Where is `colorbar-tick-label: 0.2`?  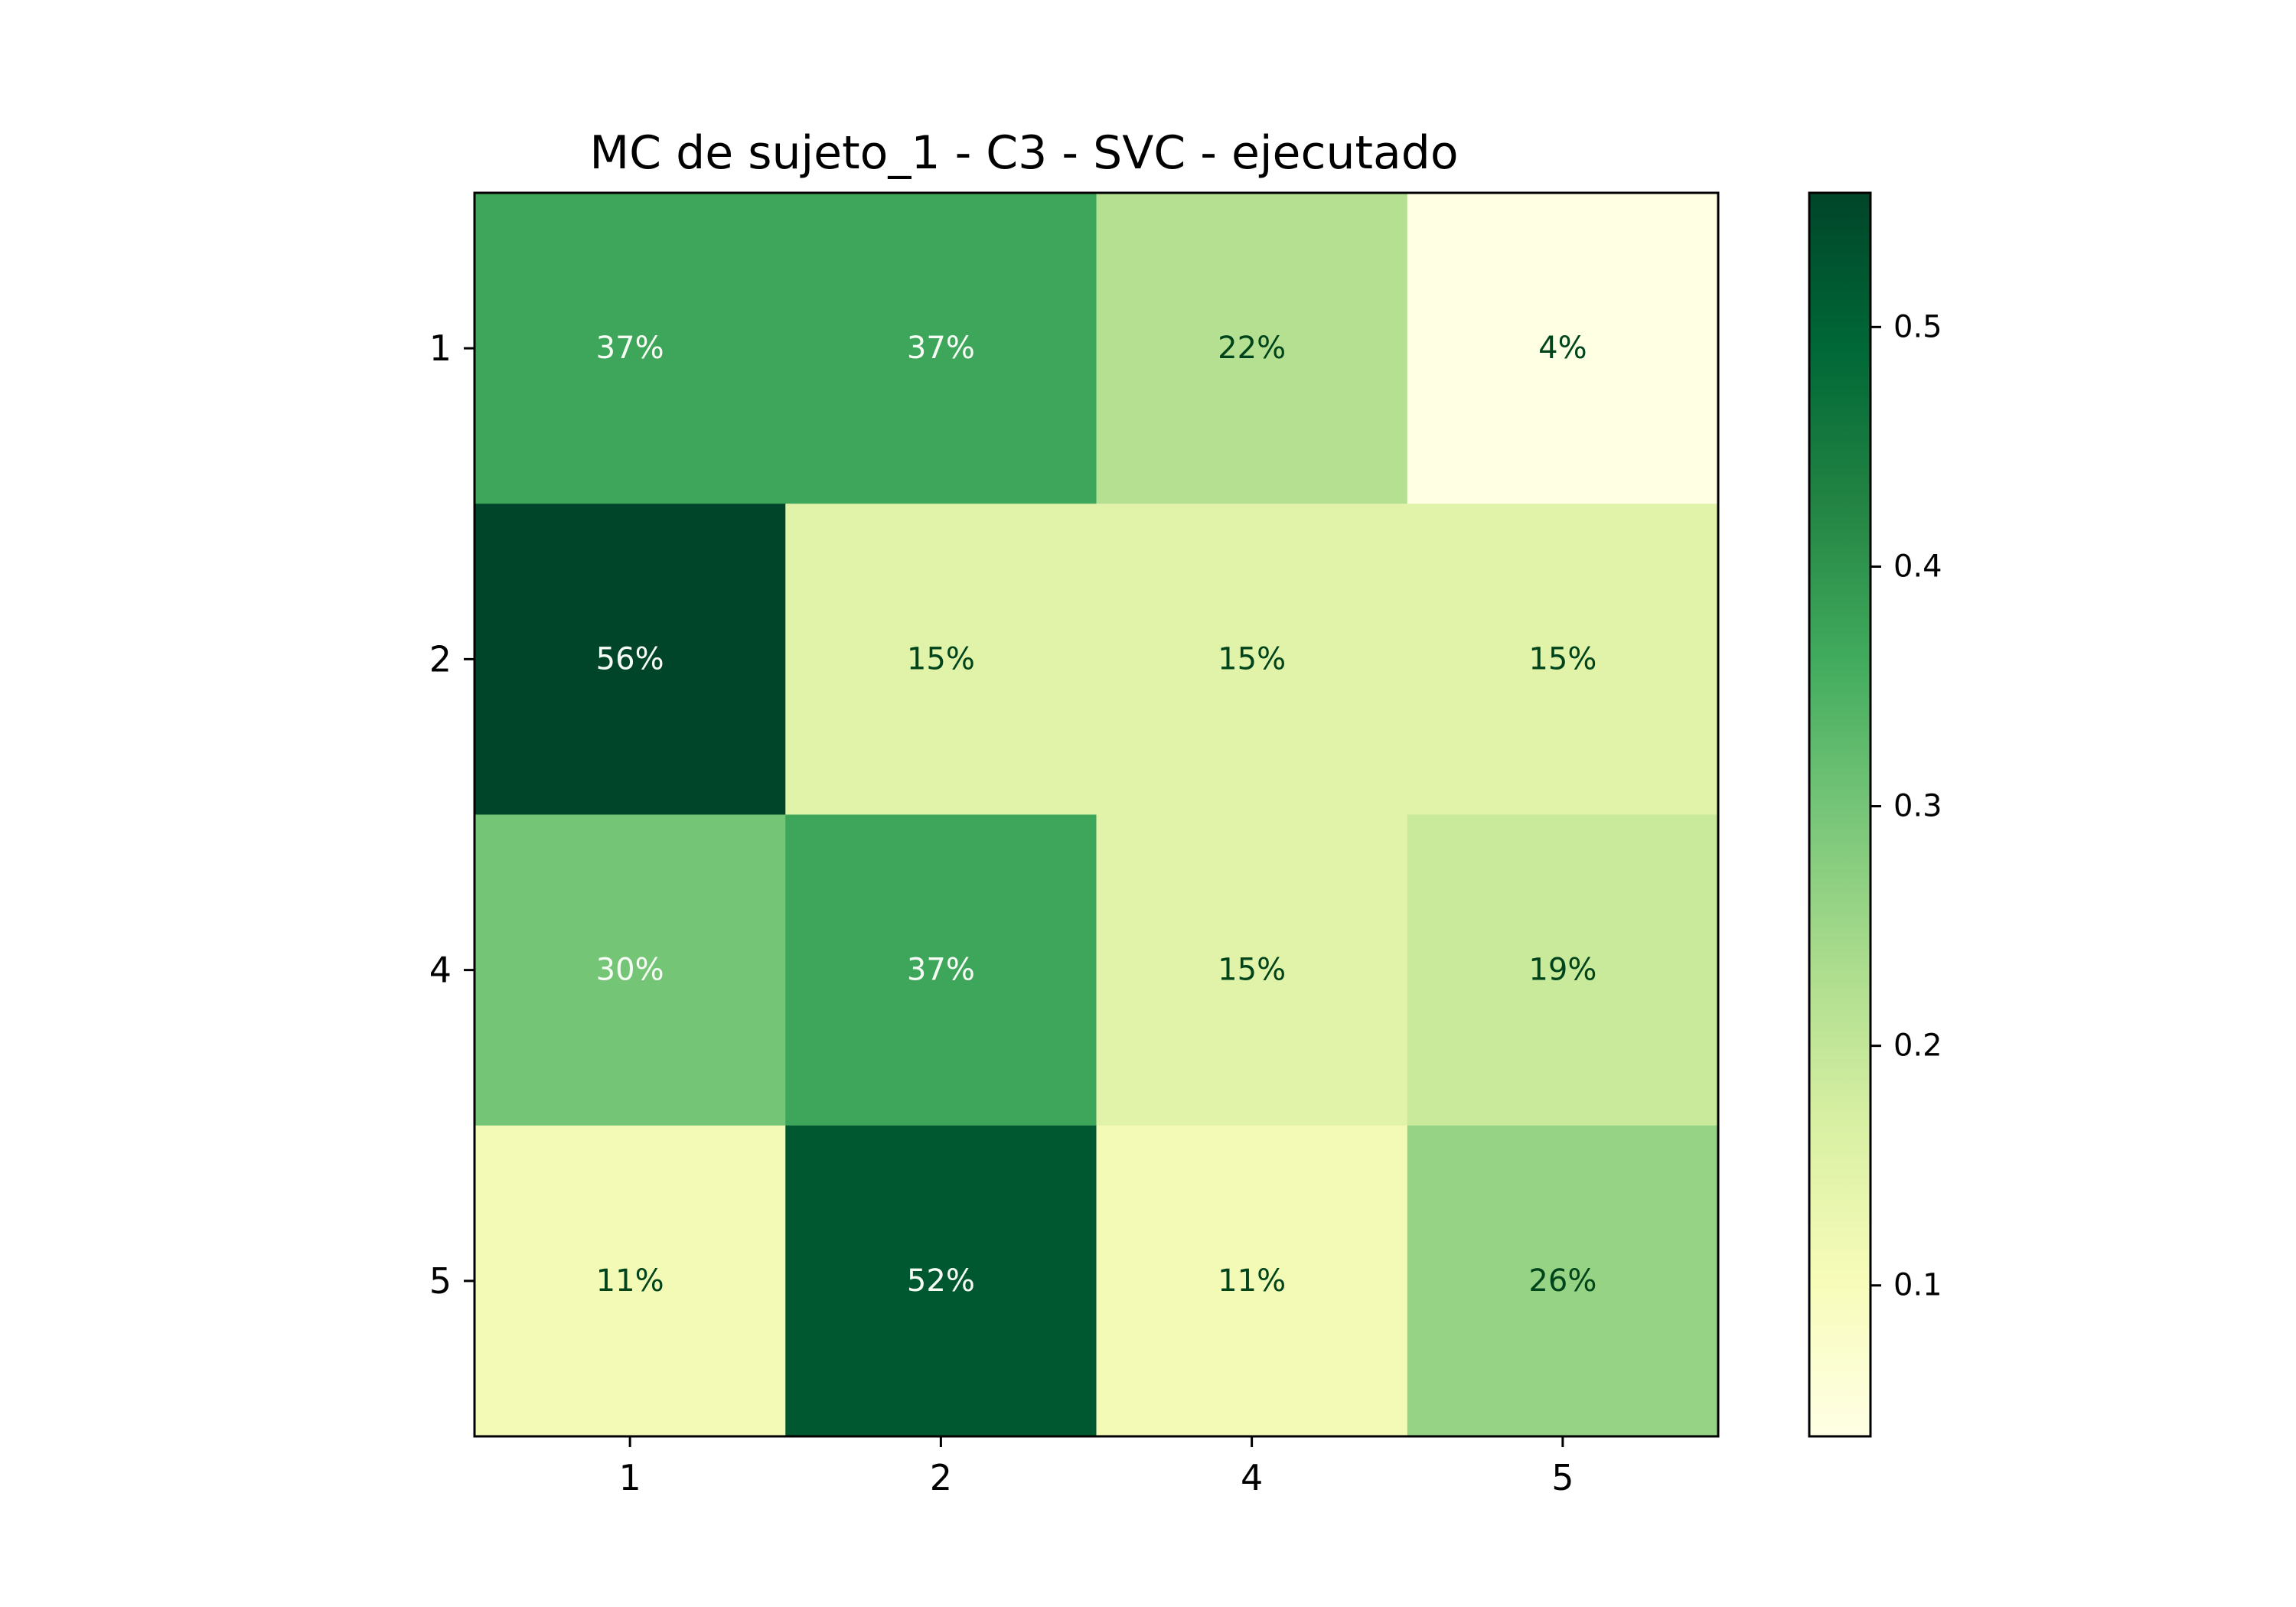
colorbar-tick-label: 0.2 is located at coordinates (1917, 1046).